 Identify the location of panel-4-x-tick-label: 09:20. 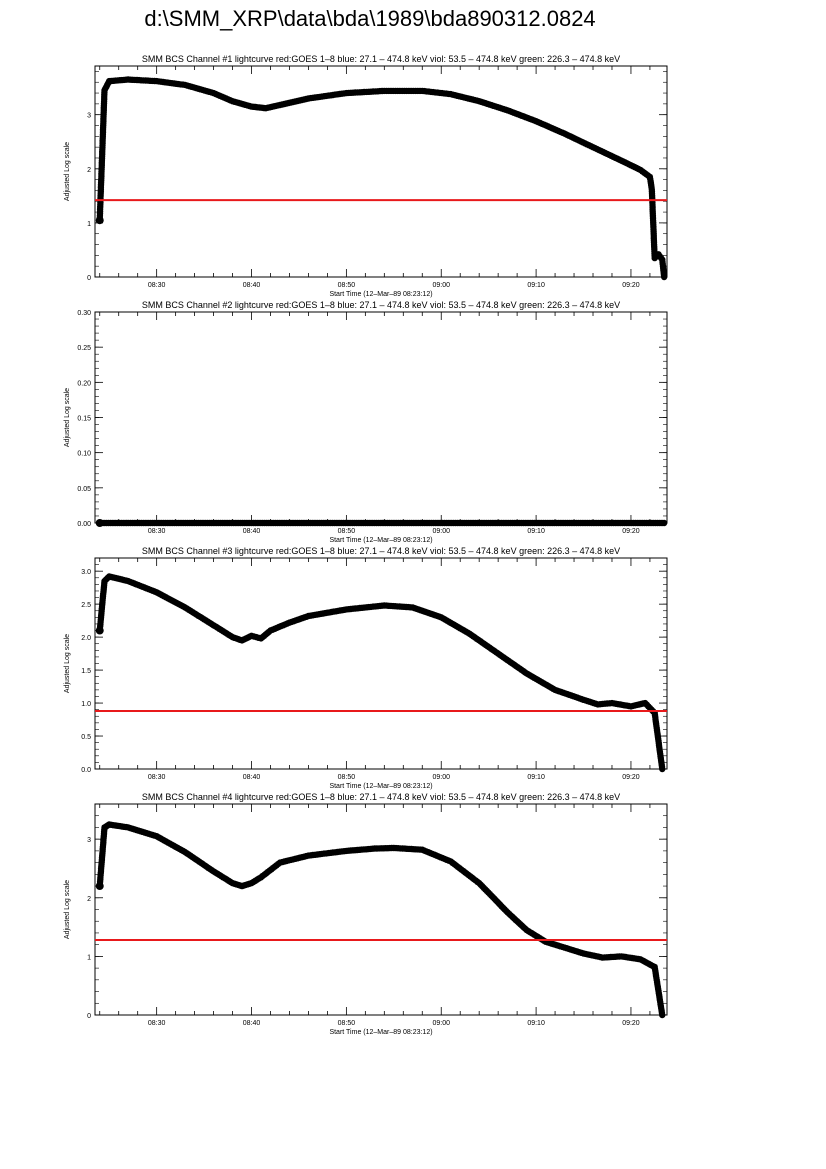
(631, 1023).